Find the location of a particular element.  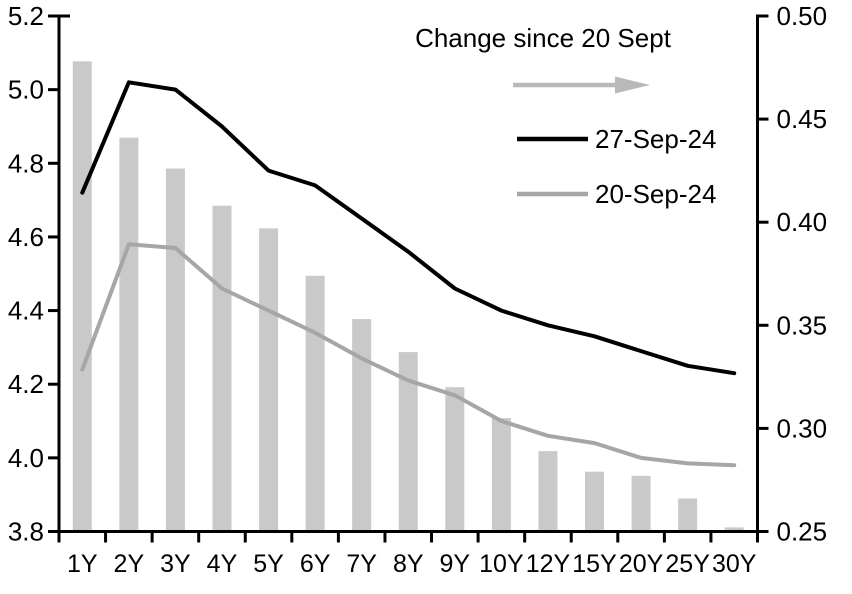

bar-1y is located at coordinates (82, 296).